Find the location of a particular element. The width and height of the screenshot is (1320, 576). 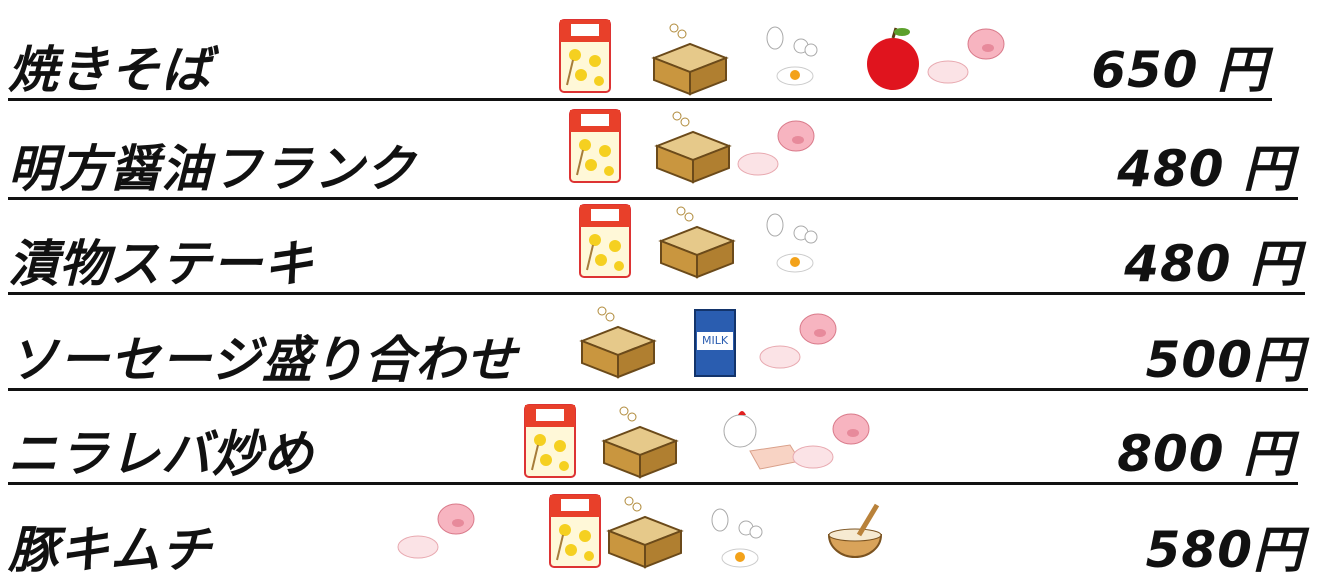

milk-icon is located at coordinates (715, 343).